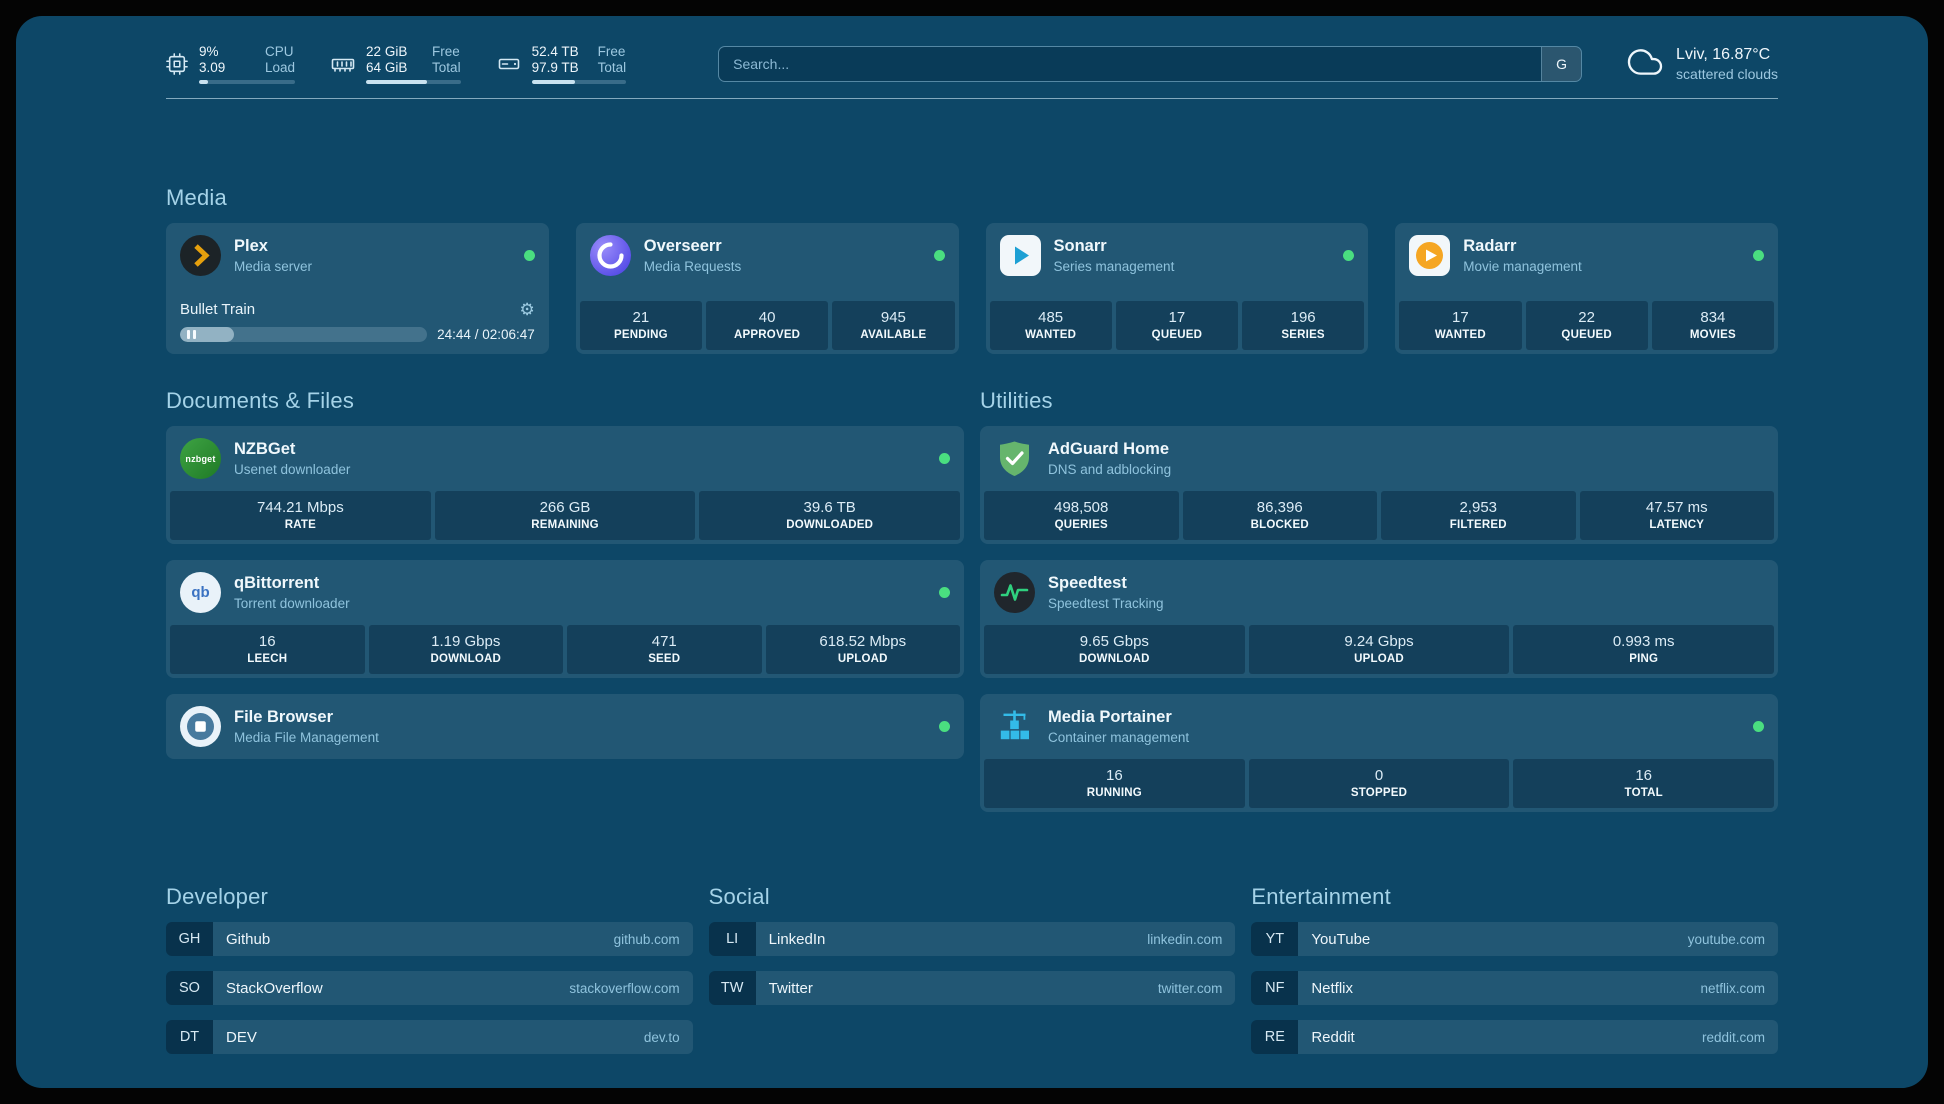  I want to click on bookmark-url: twitter.com, so click(1190, 988).